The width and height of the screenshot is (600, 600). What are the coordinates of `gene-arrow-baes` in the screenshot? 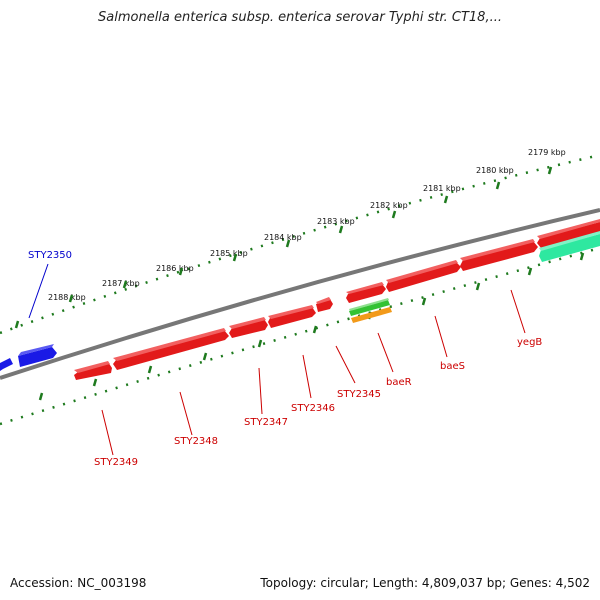 It's located at (423, 277).